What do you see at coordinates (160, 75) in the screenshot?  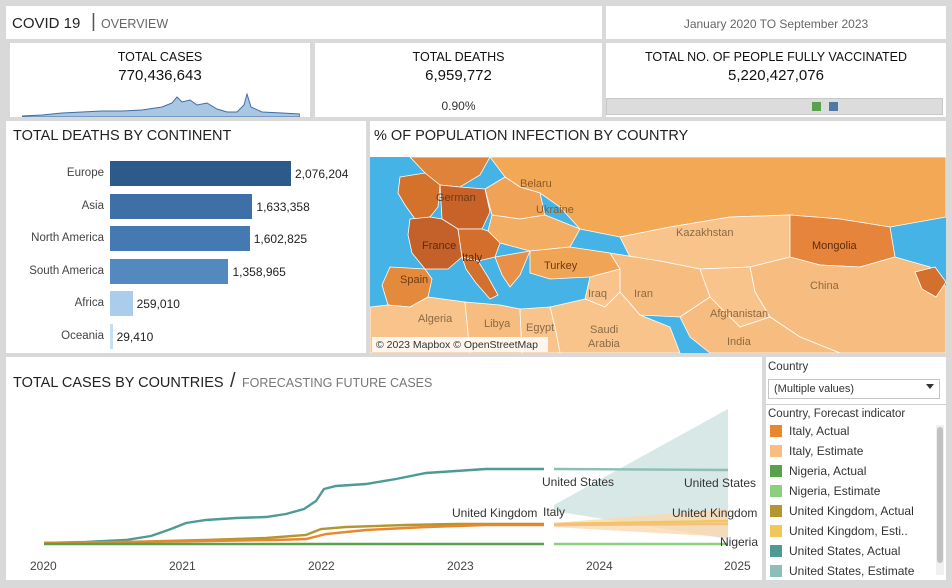 I see `kpi-cases-value: 770,436,643` at bounding box center [160, 75].